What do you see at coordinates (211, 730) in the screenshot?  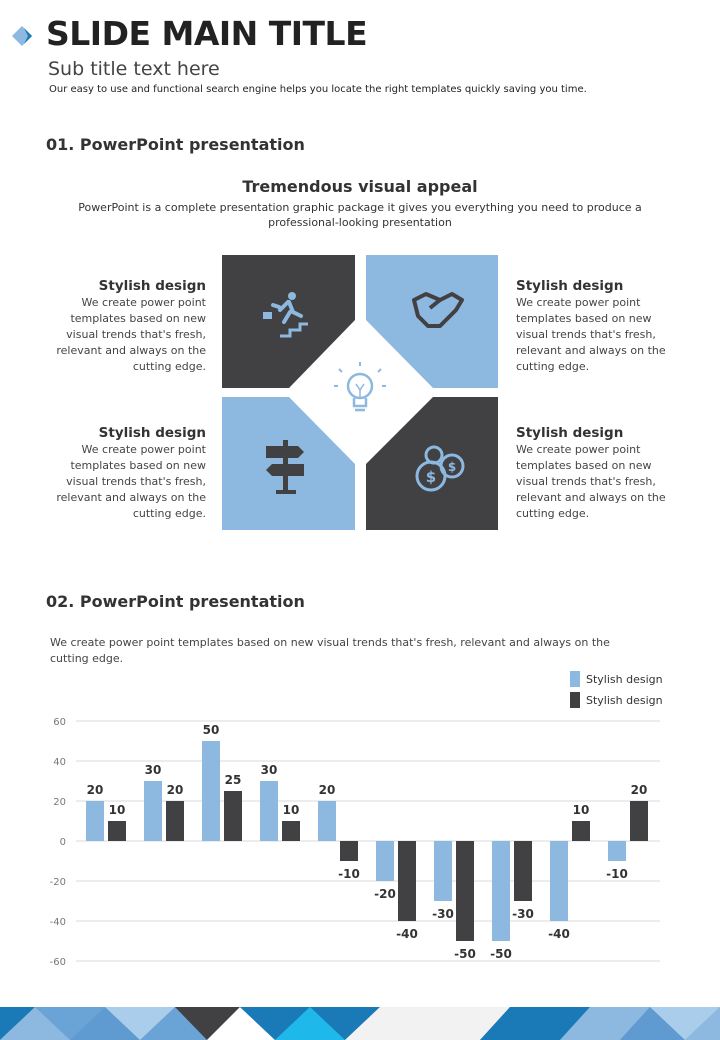 I see `data-label: 50` at bounding box center [211, 730].